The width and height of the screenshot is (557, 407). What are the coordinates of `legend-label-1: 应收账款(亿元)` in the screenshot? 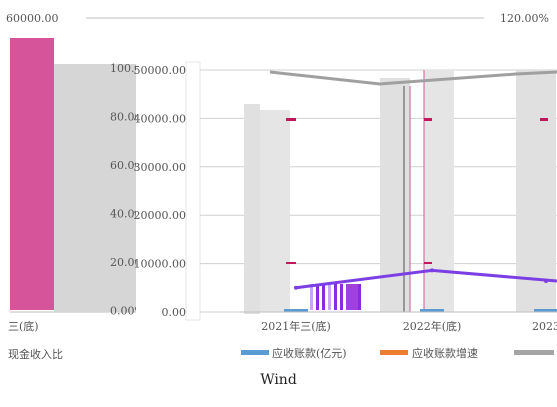 It's located at (309, 353).